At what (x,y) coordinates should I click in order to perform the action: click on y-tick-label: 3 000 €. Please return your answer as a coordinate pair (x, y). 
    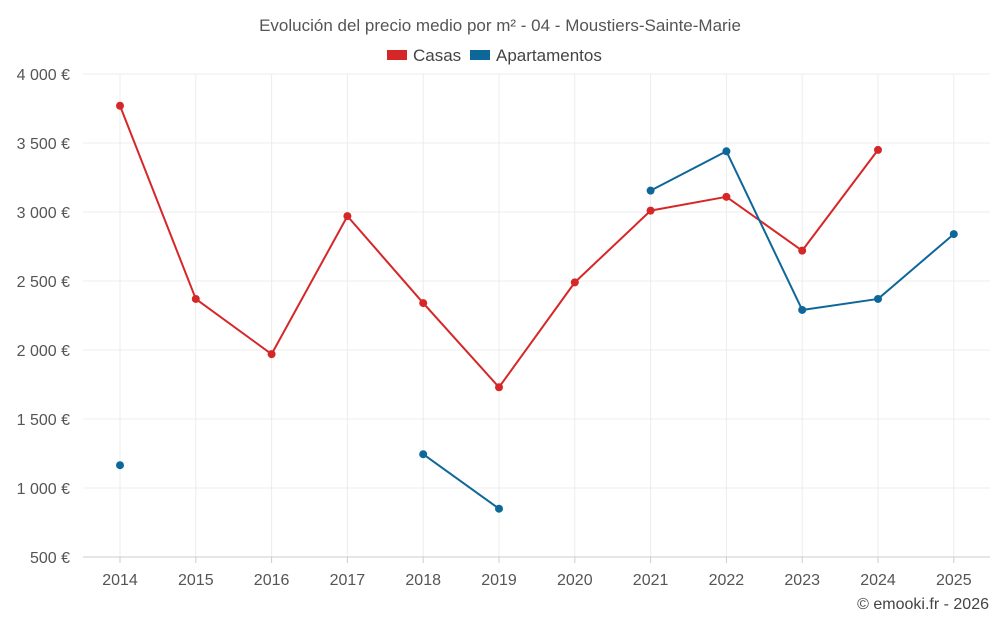
    Looking at the image, I should click on (43, 213).